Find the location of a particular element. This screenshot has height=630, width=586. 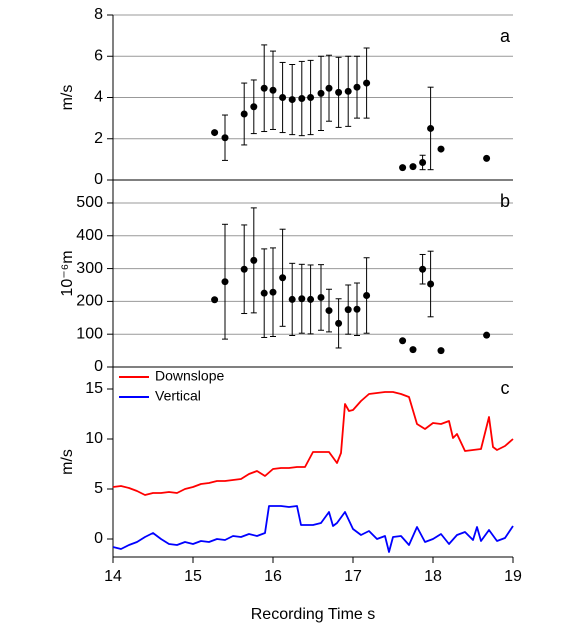

y-axis-label: 10⁻⁶m is located at coordinates (67, 273).